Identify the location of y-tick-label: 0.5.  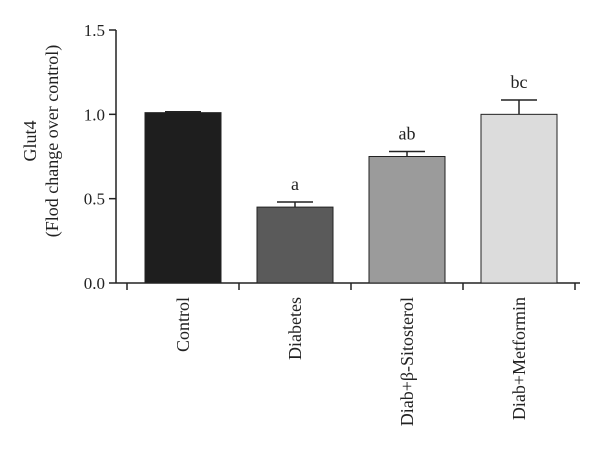
(94, 199).